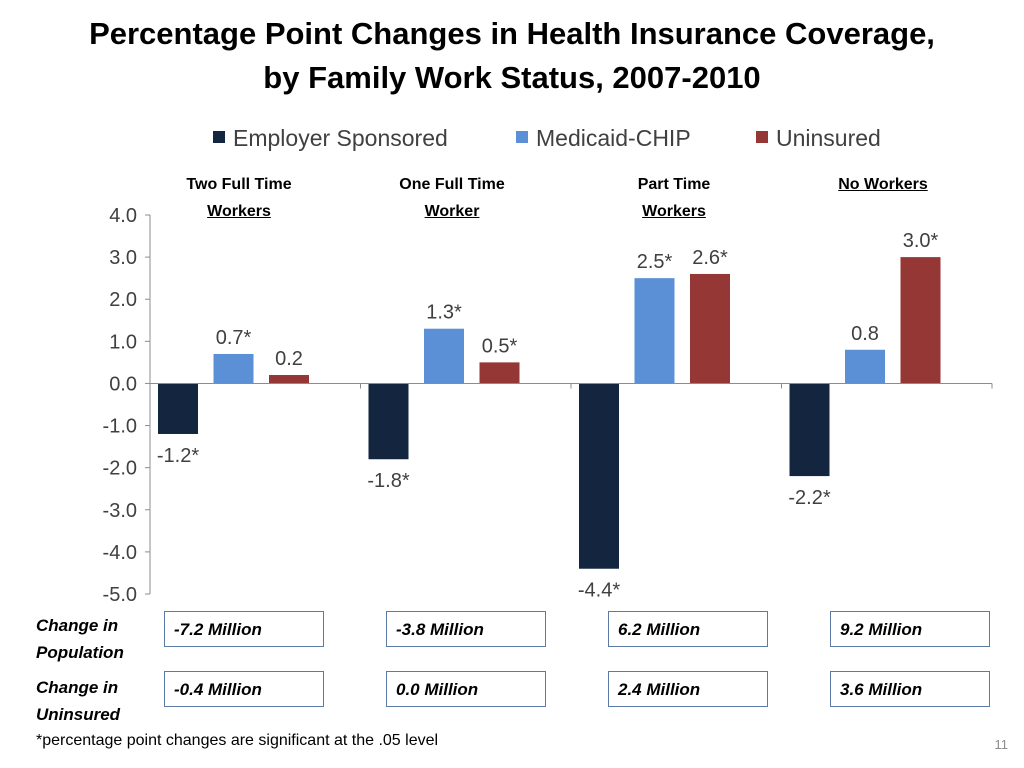 Image resolution: width=1024 pixels, height=768 pixels. I want to click on y-tick-label: 1.0, so click(123, 342).